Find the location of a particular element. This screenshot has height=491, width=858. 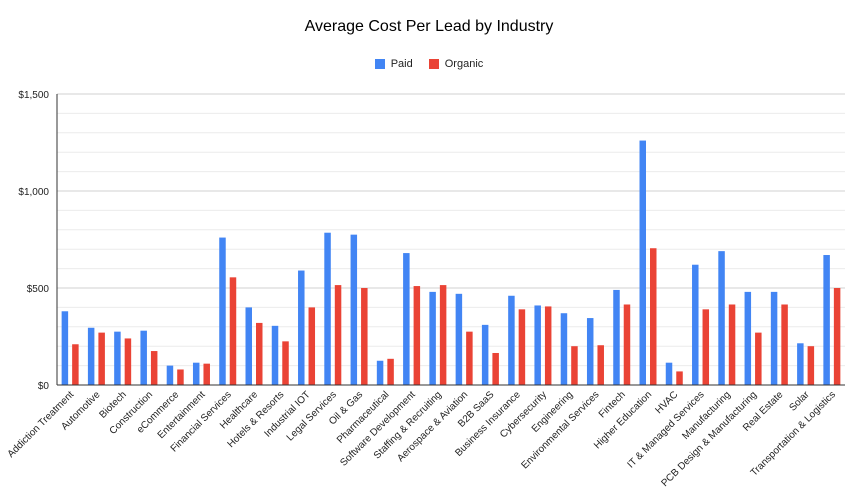

legend-swatch-paid is located at coordinates (379, 64).